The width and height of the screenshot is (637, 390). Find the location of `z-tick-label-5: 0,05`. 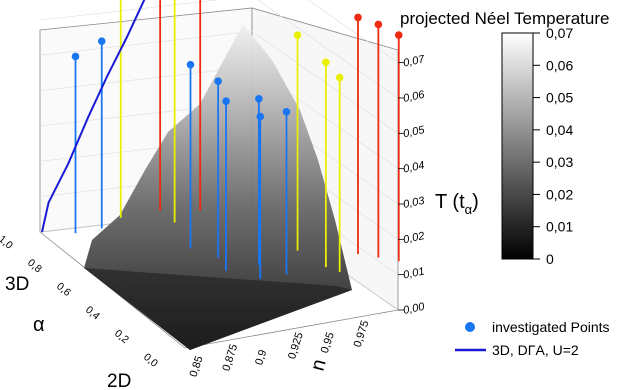

z-tick-label-5: 0,05 is located at coordinates (414, 132).